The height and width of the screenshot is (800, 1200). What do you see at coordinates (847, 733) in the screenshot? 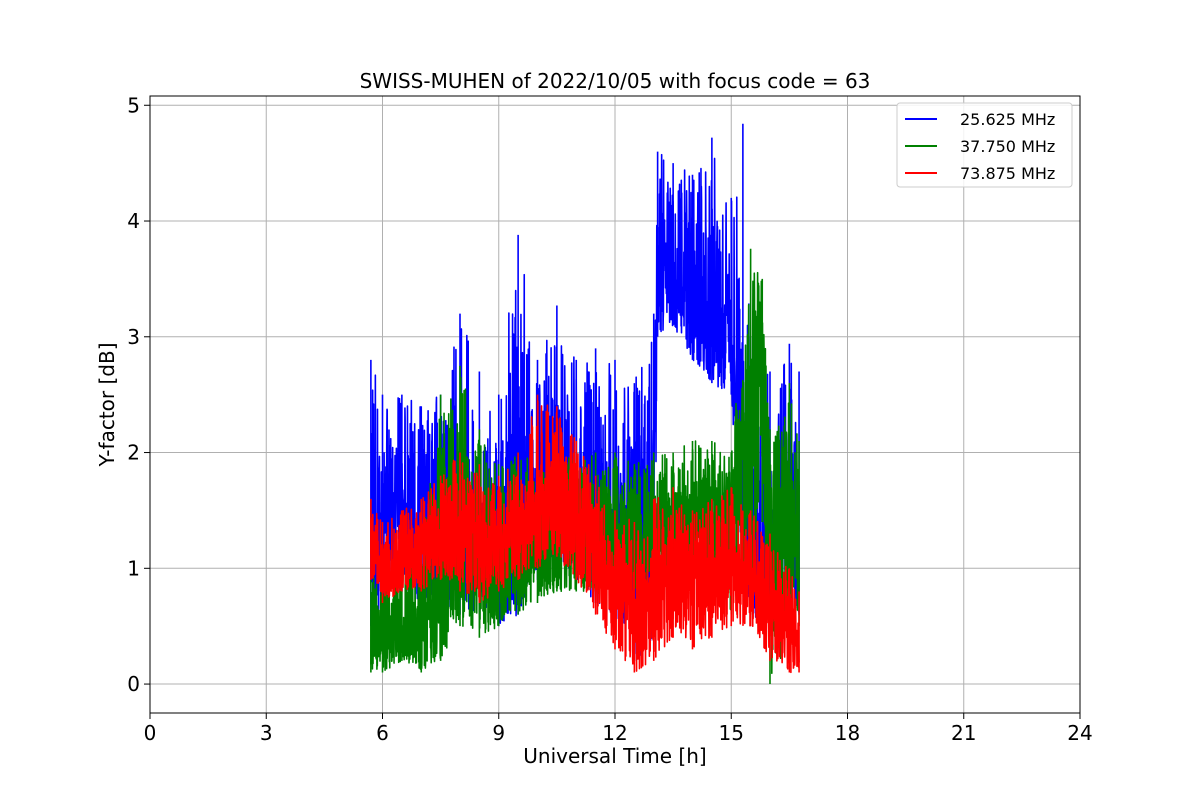
I see `x-tick-label: 18` at bounding box center [847, 733].